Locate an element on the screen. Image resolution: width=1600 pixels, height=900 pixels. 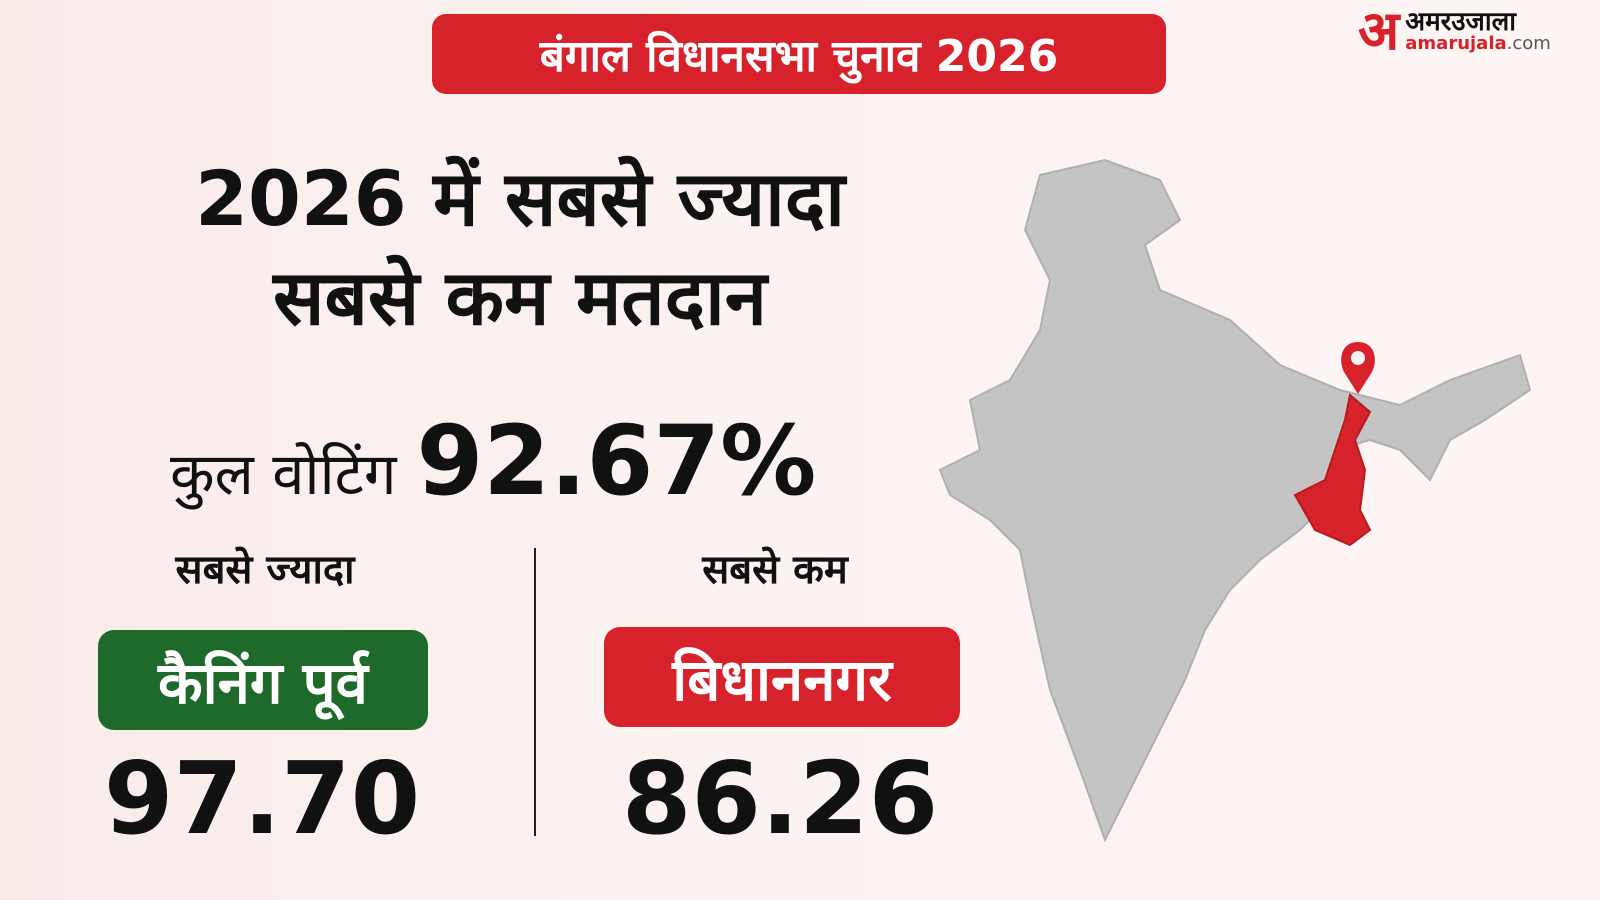
west-bengal-highlight is located at coordinates (1332, 470).